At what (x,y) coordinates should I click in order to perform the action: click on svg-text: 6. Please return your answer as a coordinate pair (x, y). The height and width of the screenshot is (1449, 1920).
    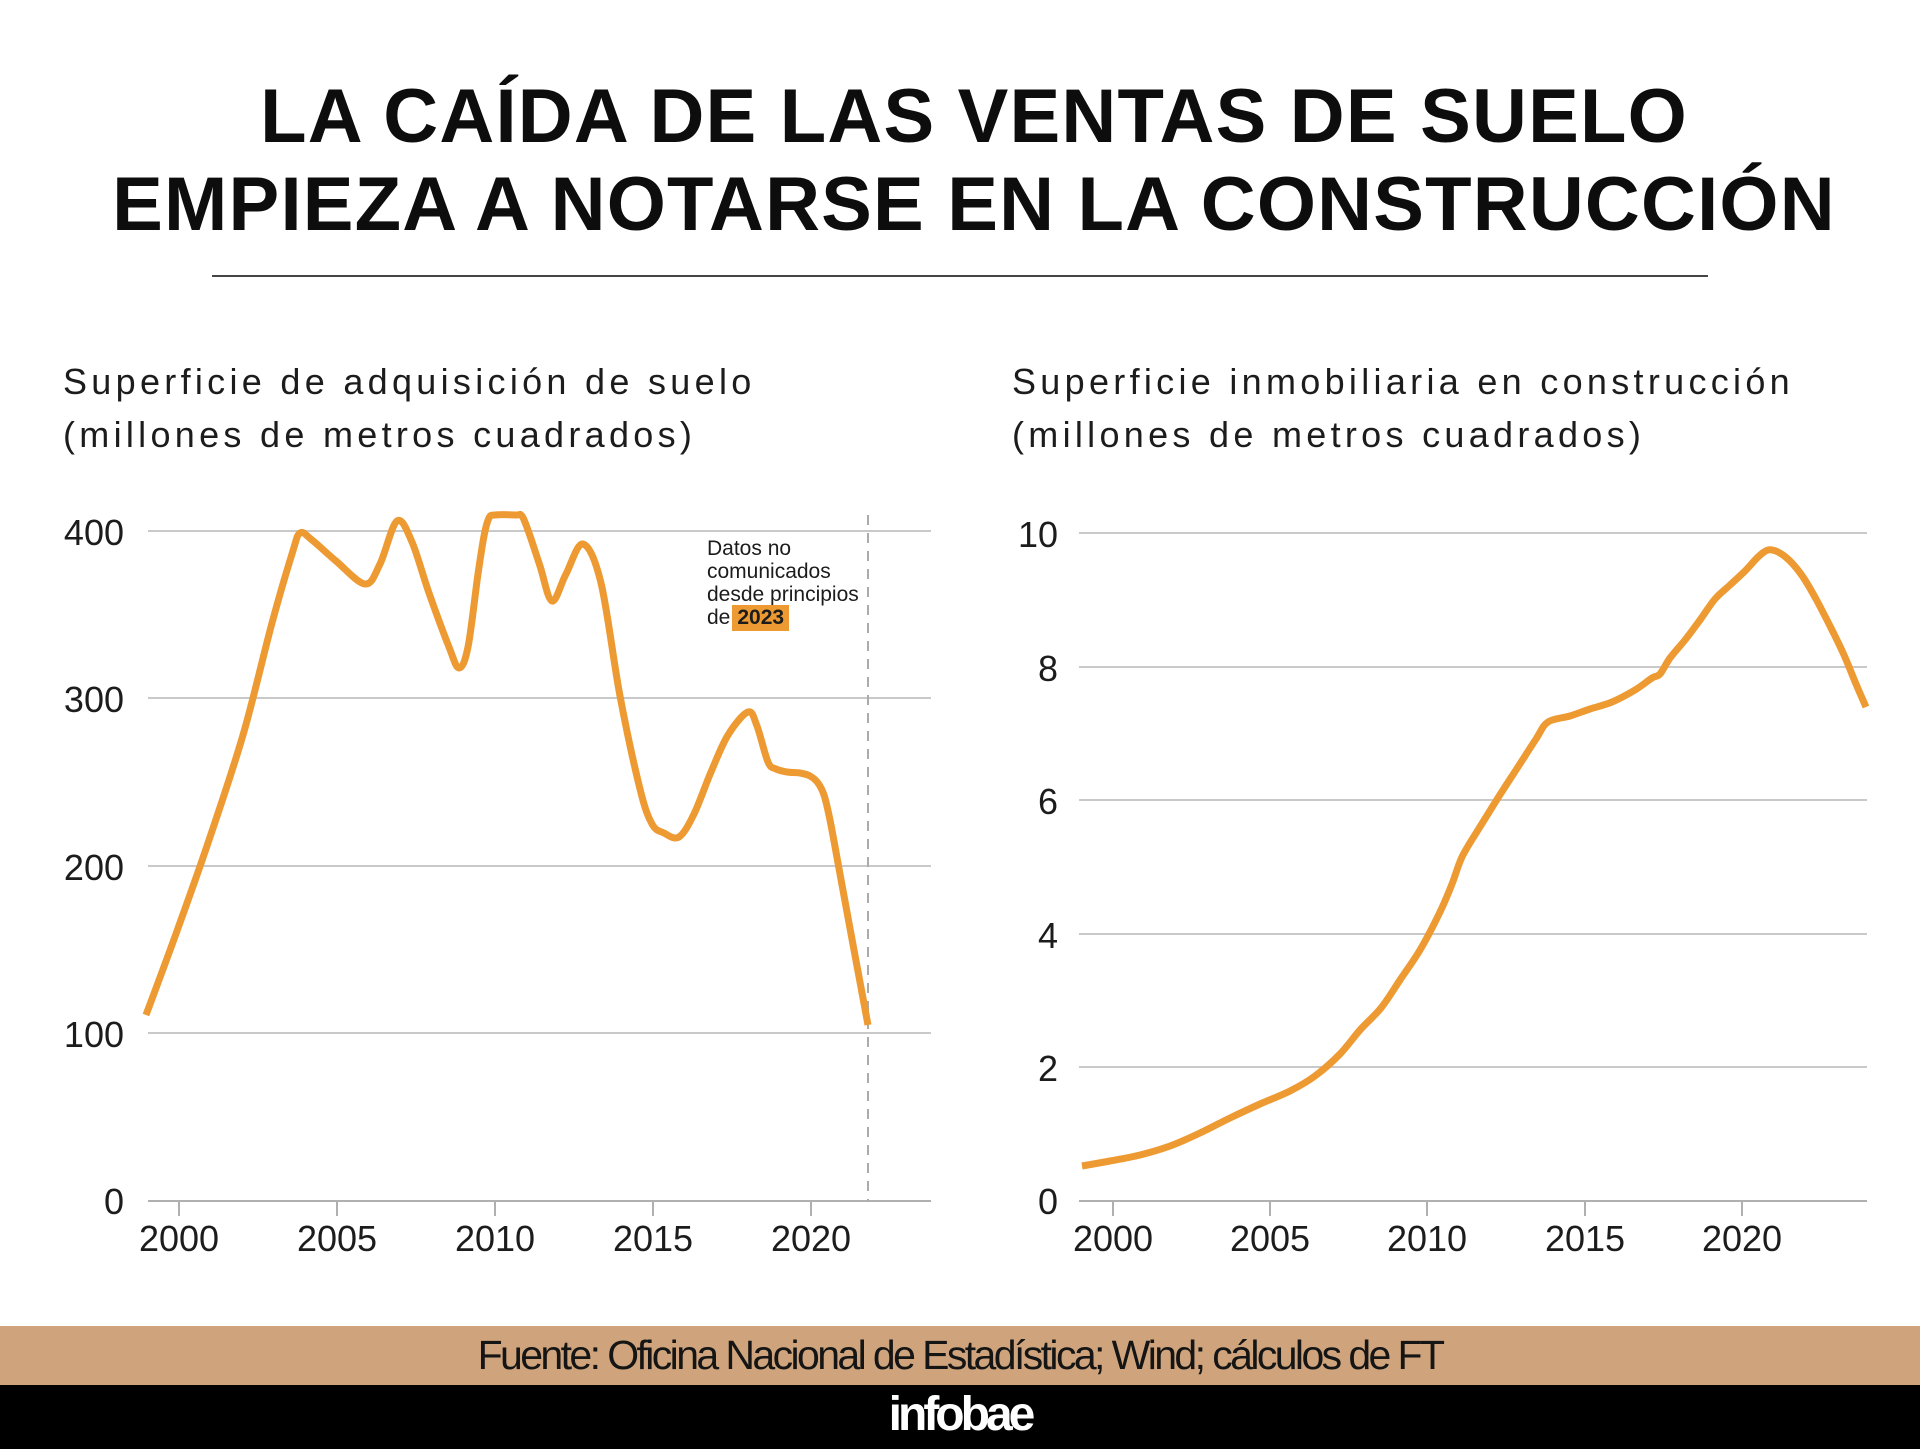
    Looking at the image, I should click on (1048, 801).